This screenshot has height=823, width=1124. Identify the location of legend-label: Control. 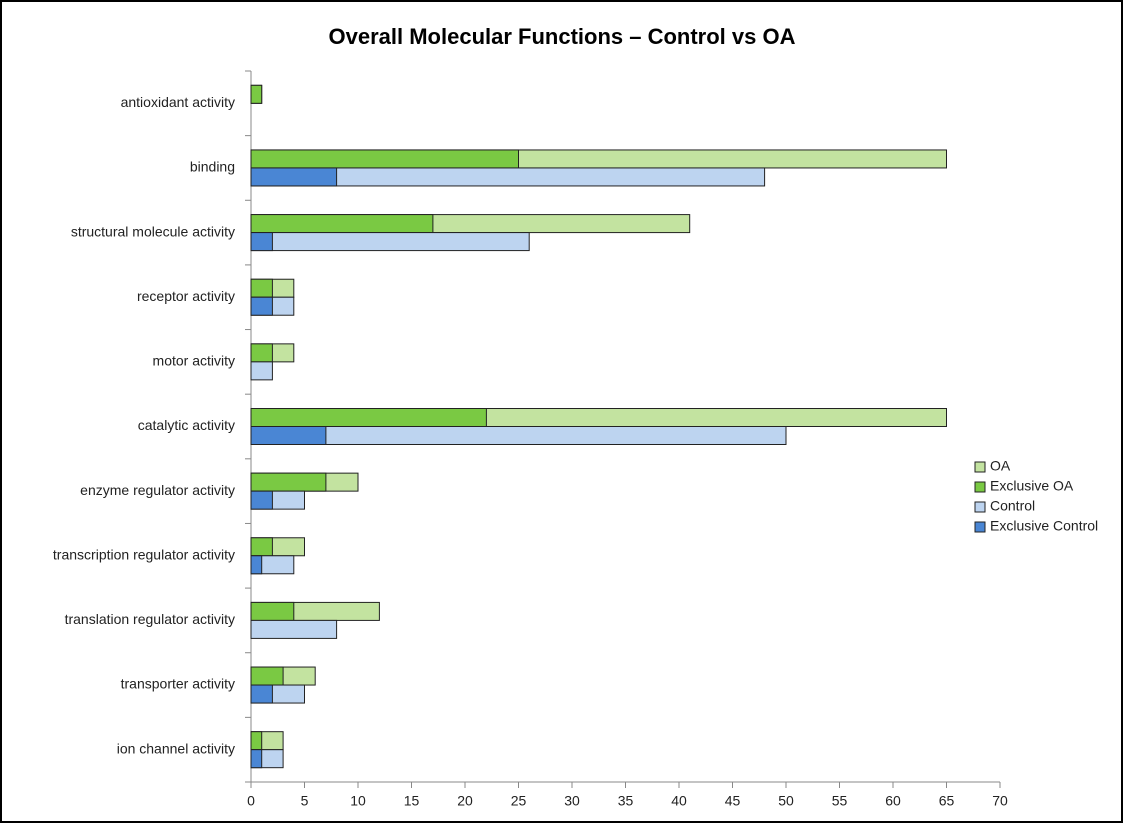
(1012, 506).